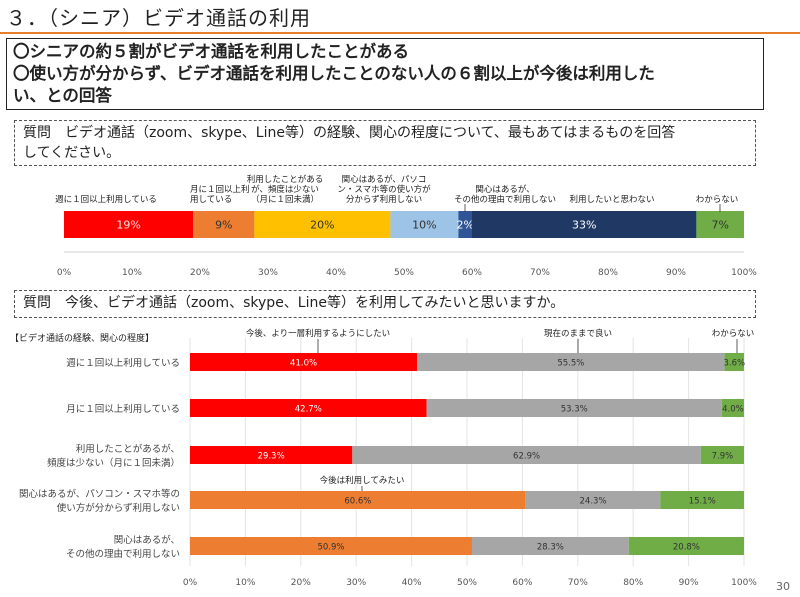  Describe the element at coordinates (384, 199) in the screenshot. I see `category-label: 分からず利用しない` at that location.